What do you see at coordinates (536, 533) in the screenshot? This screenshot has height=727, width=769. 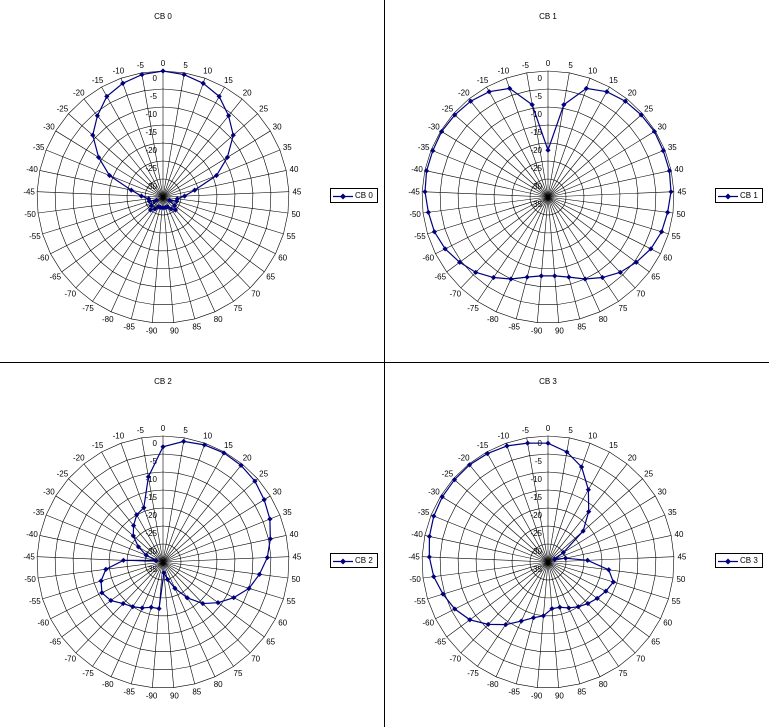 I see `radial-tick-label: -25` at bounding box center [536, 533].